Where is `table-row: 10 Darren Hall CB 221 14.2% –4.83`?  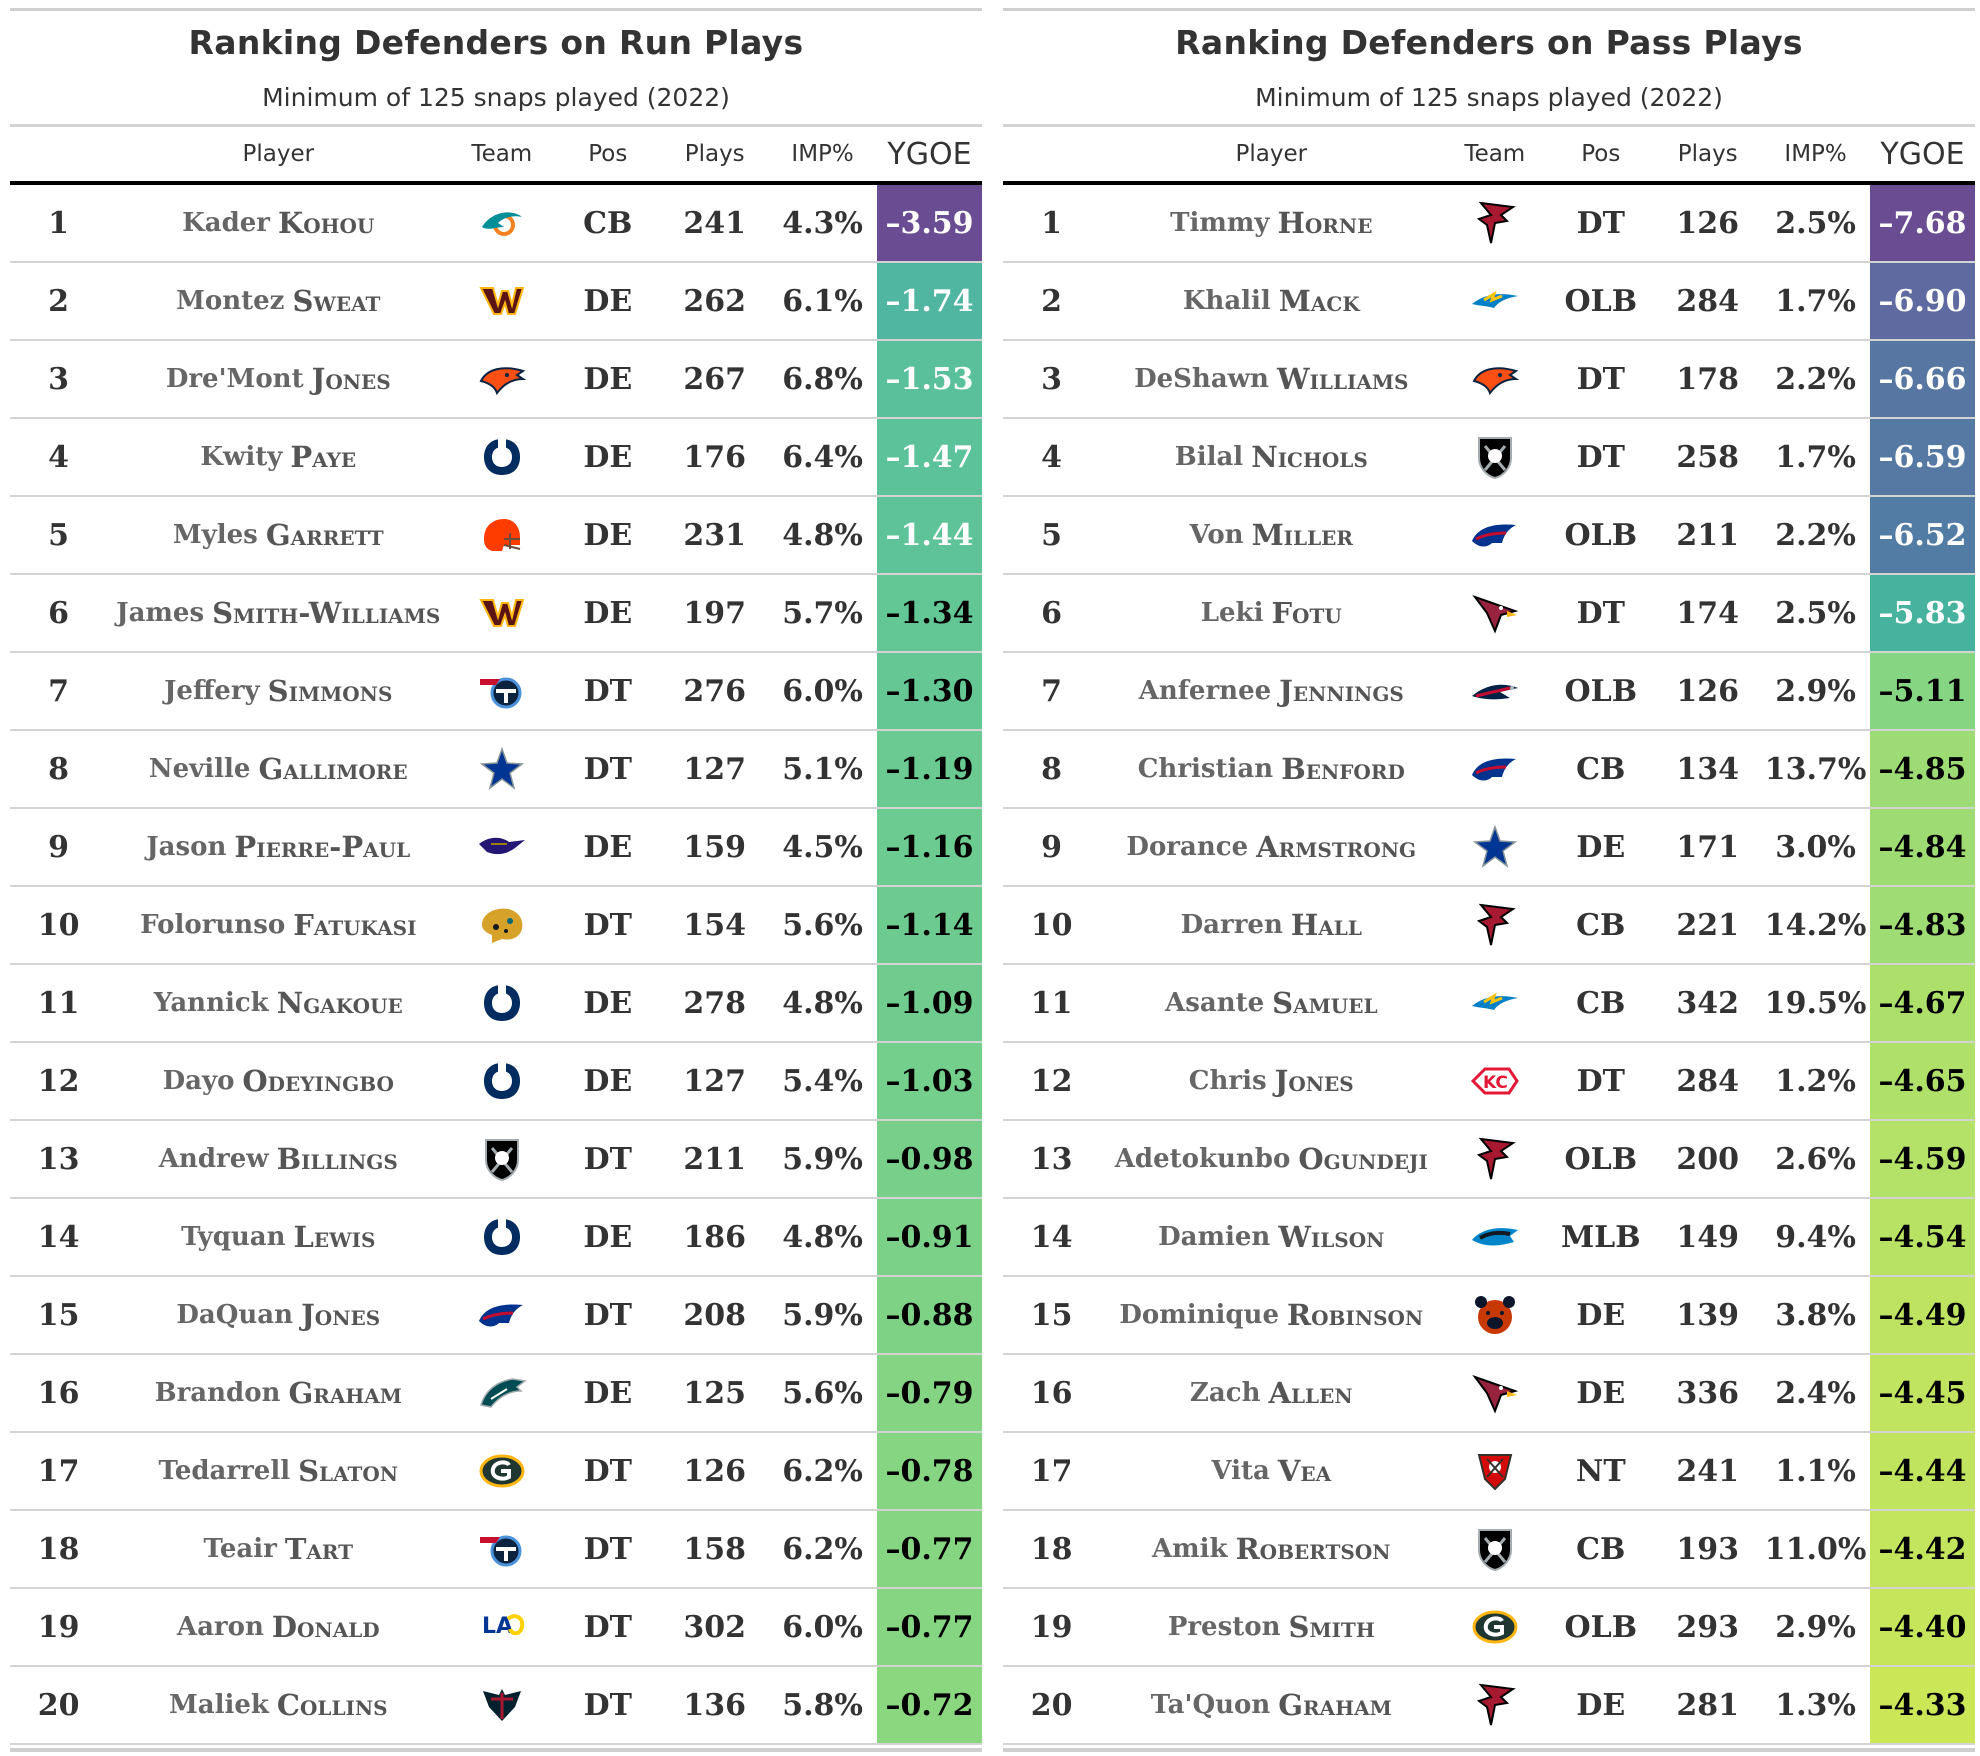
table-row: 10 Darren Hall CB 221 14.2% –4.83 is located at coordinates (1489, 926).